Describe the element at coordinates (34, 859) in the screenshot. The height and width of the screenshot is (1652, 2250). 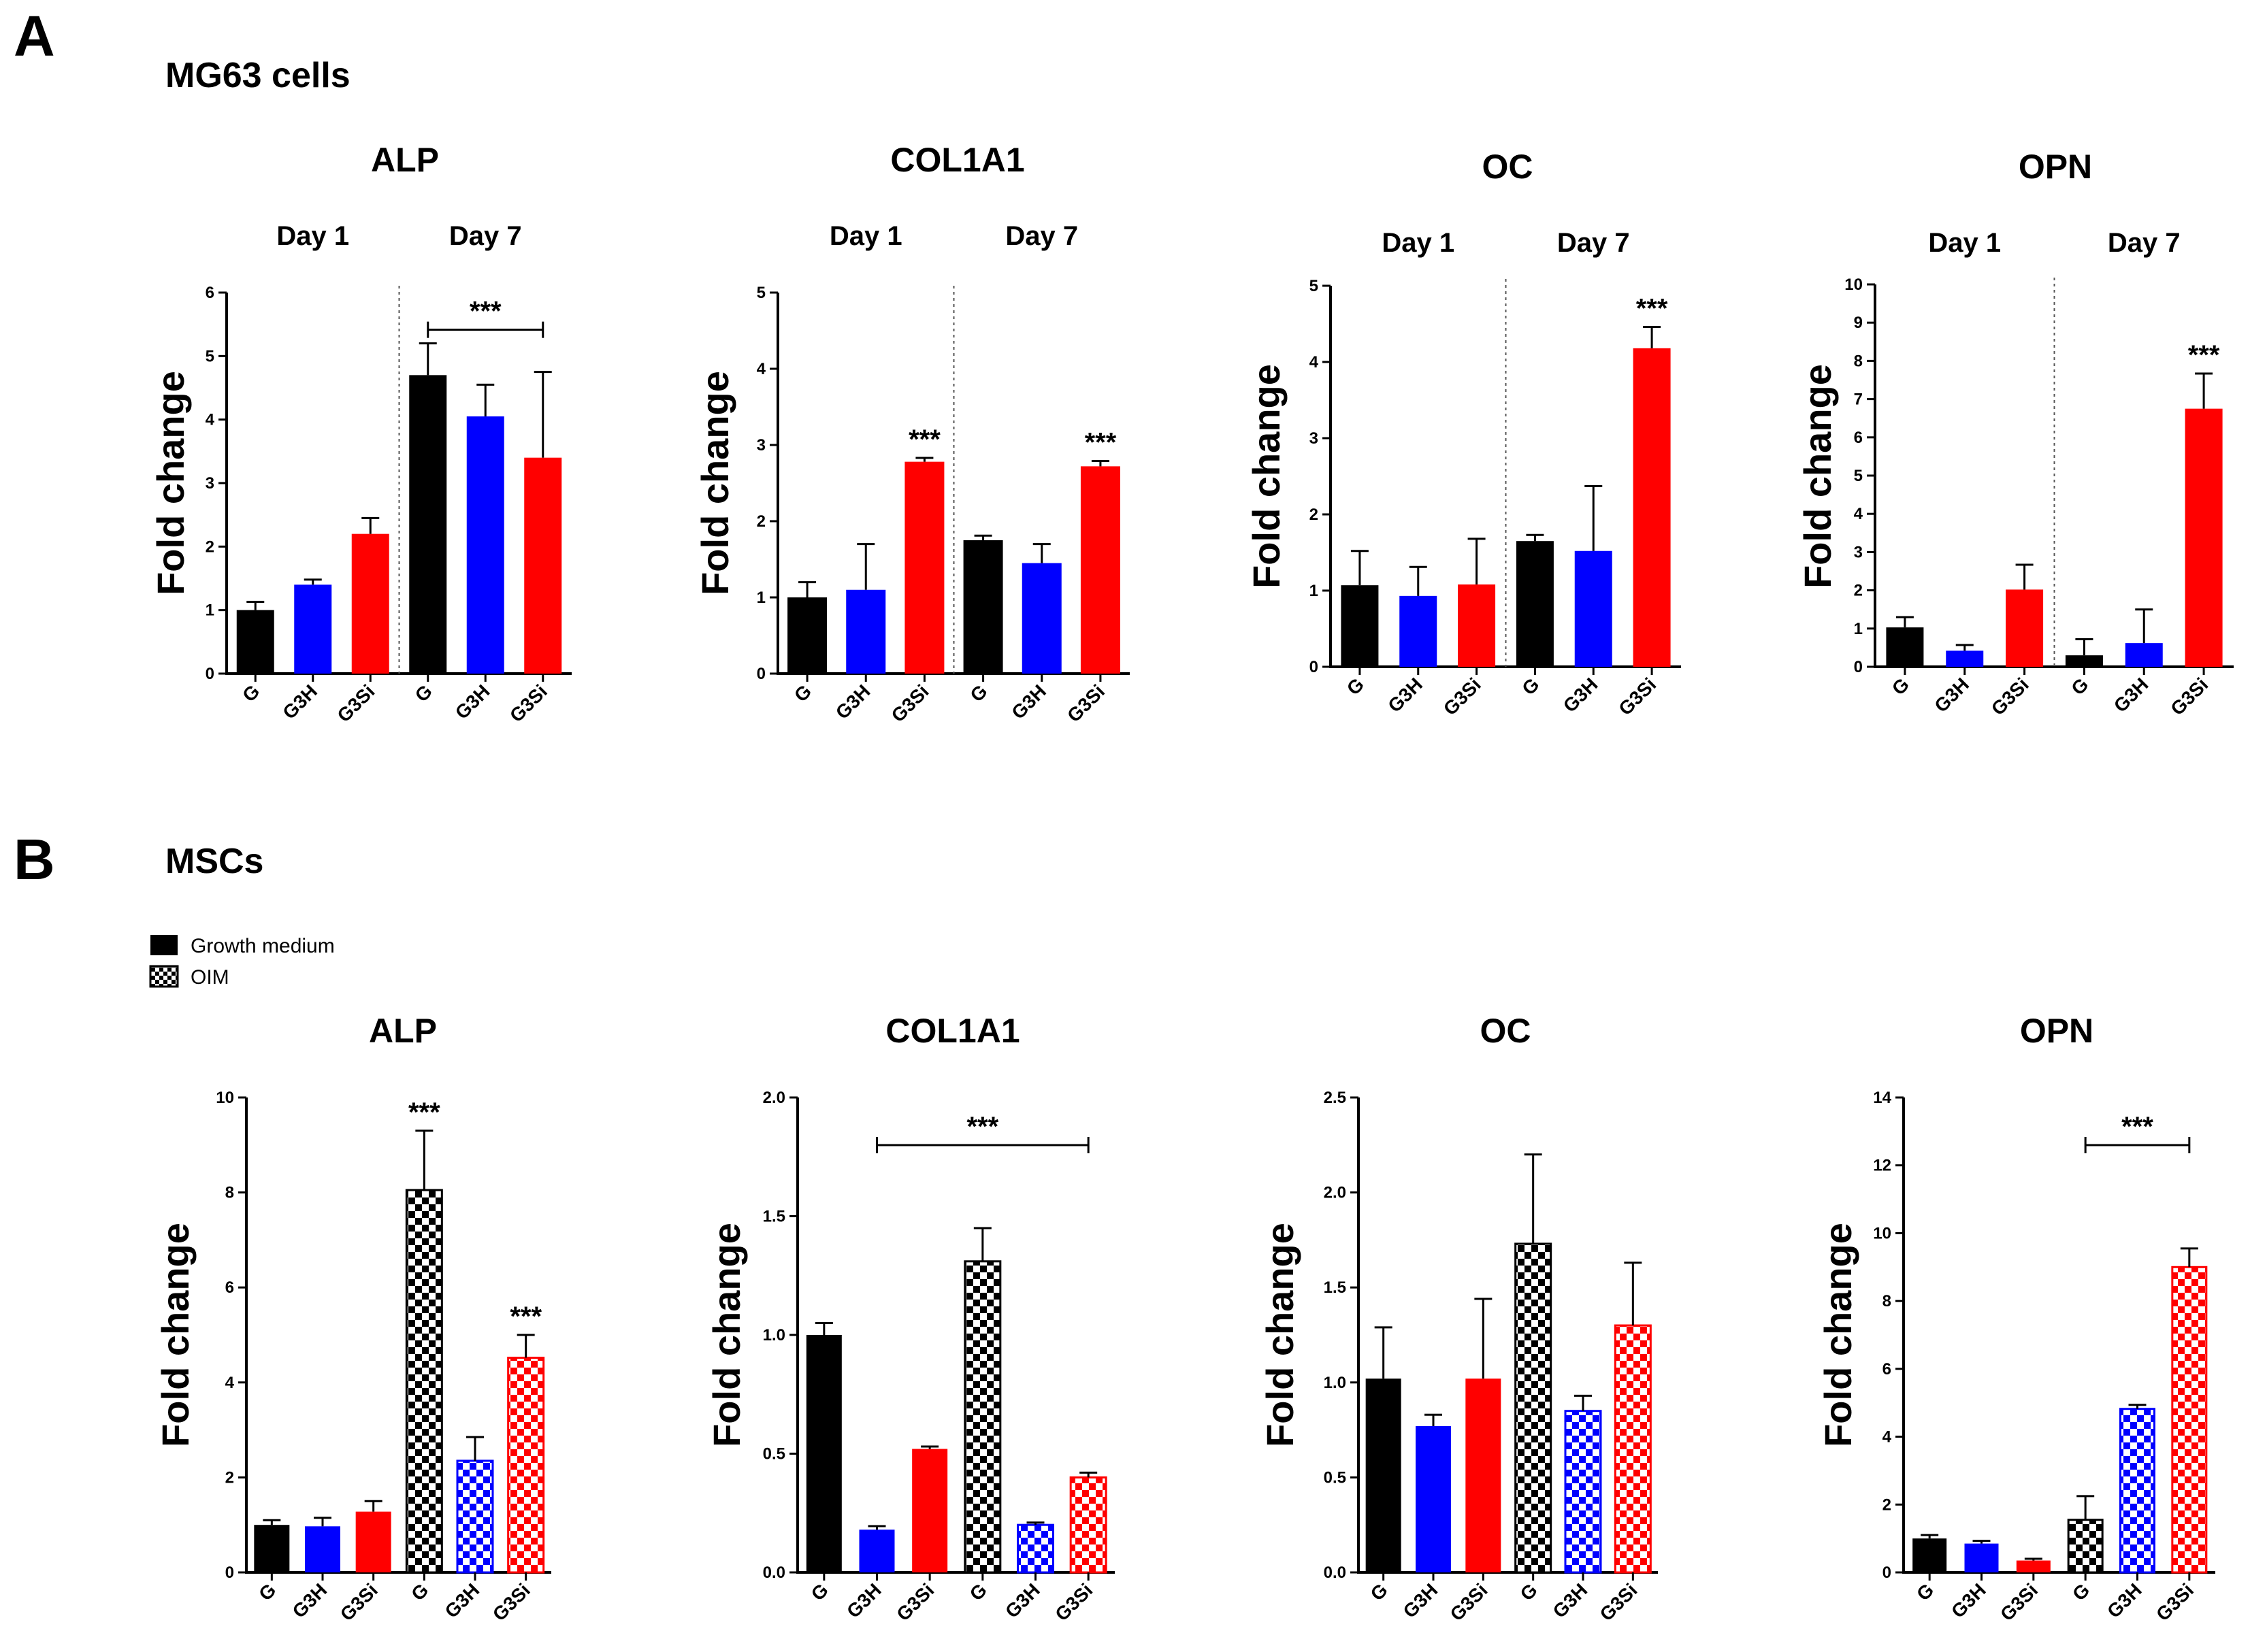
I see `panel-letter-b: B` at that location.